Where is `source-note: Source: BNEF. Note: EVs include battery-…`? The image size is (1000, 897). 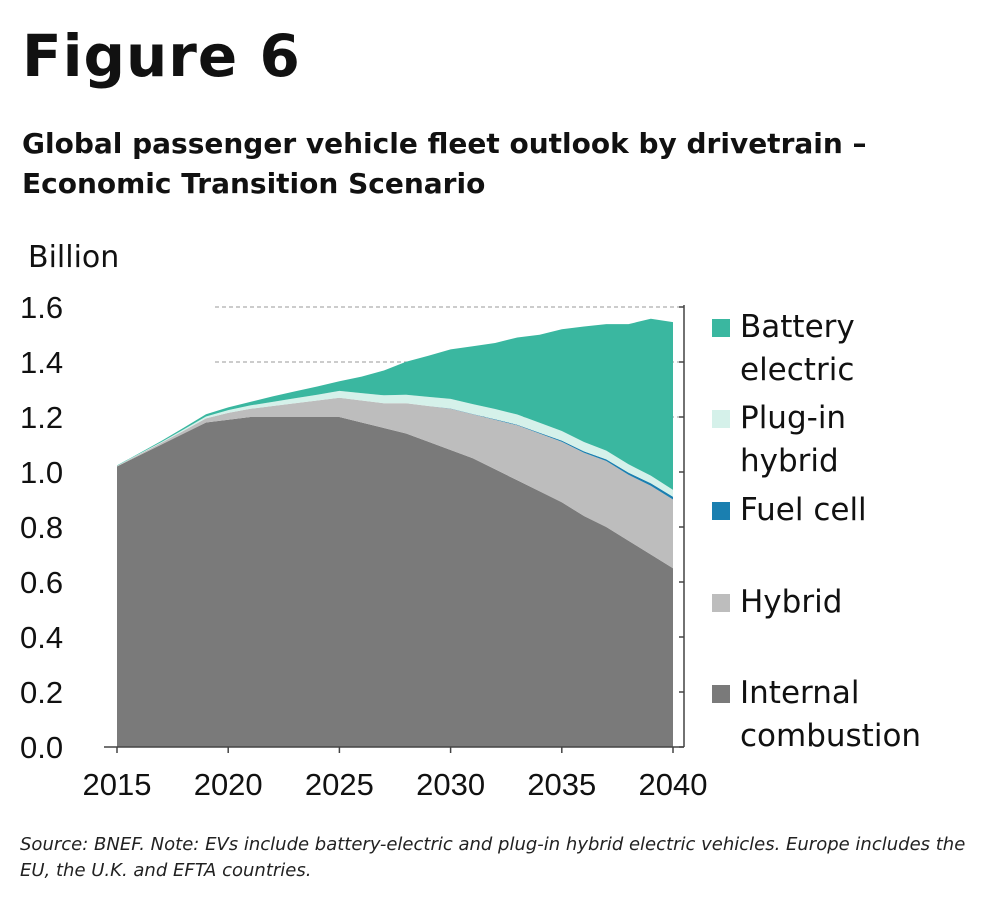
source-note: Source: BNEF. Note: EVs include battery-… is located at coordinates (493, 857).